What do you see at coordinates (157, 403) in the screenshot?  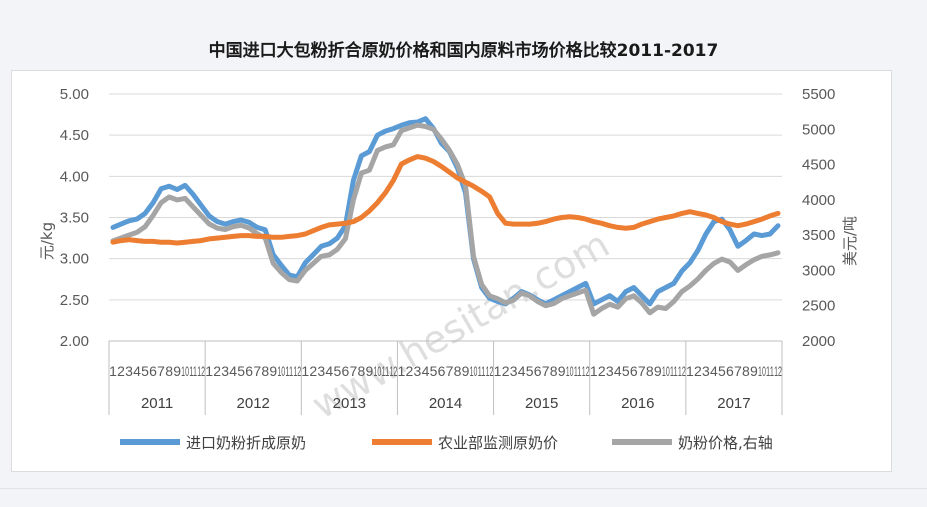 I see `year-label: 2011` at bounding box center [157, 403].